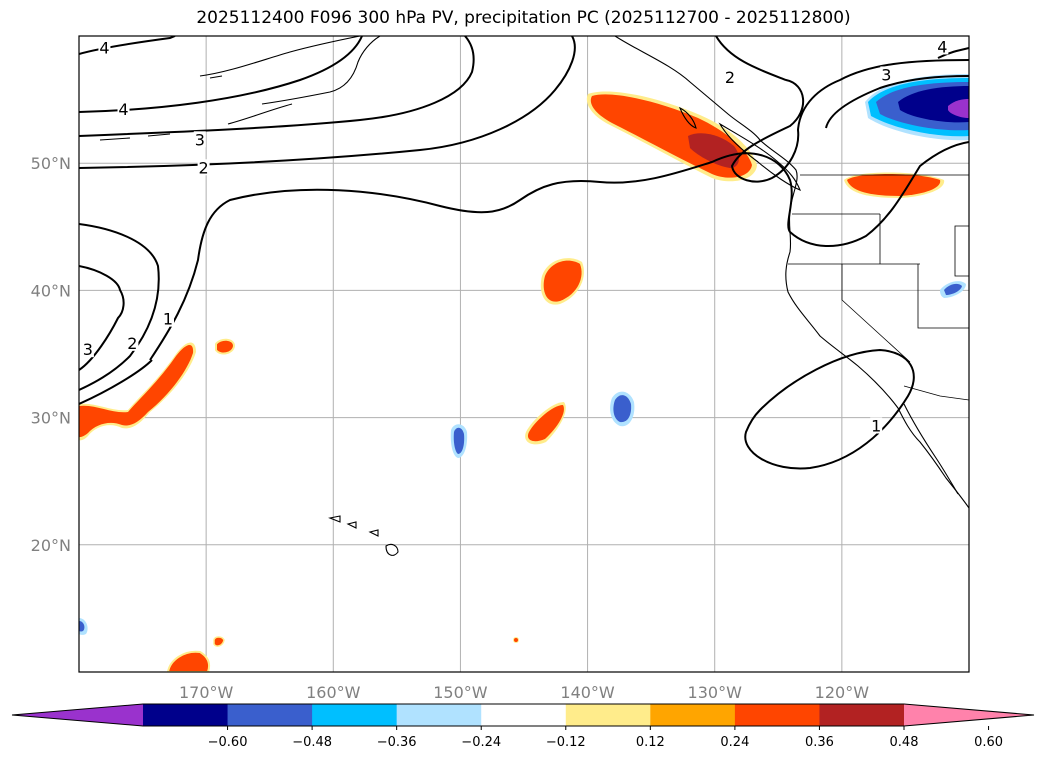 The width and height of the screenshot is (1047, 765). I want to click on pv-contour-4-mid, so click(221, 74).